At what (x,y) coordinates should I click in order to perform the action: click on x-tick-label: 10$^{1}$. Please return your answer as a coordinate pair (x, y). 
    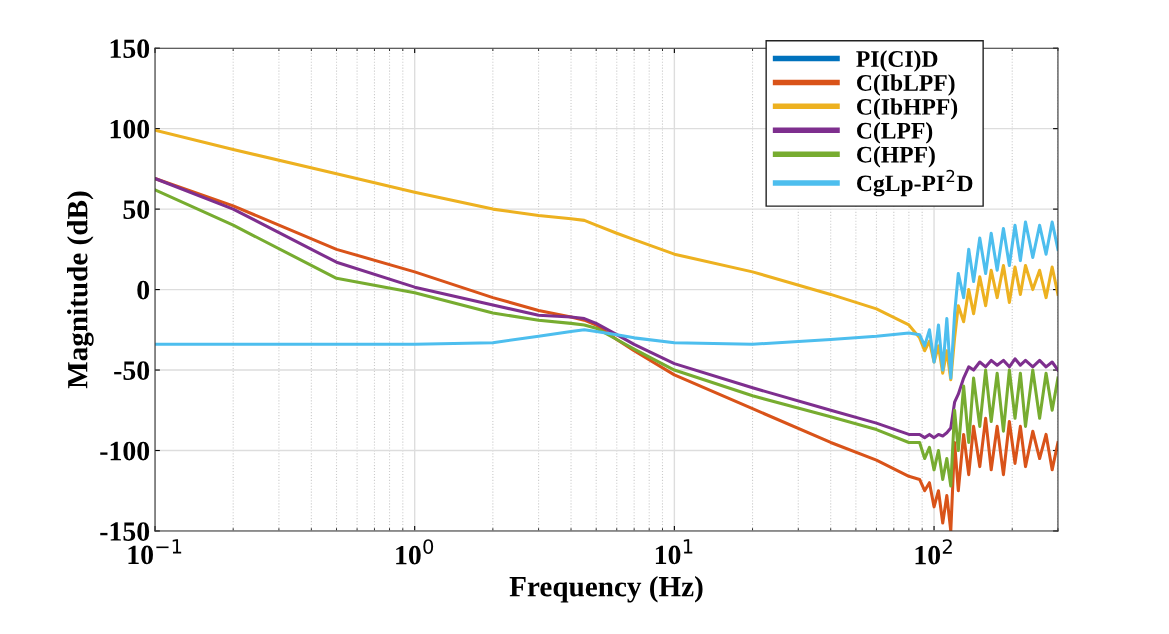
    Looking at the image, I should click on (674, 552).